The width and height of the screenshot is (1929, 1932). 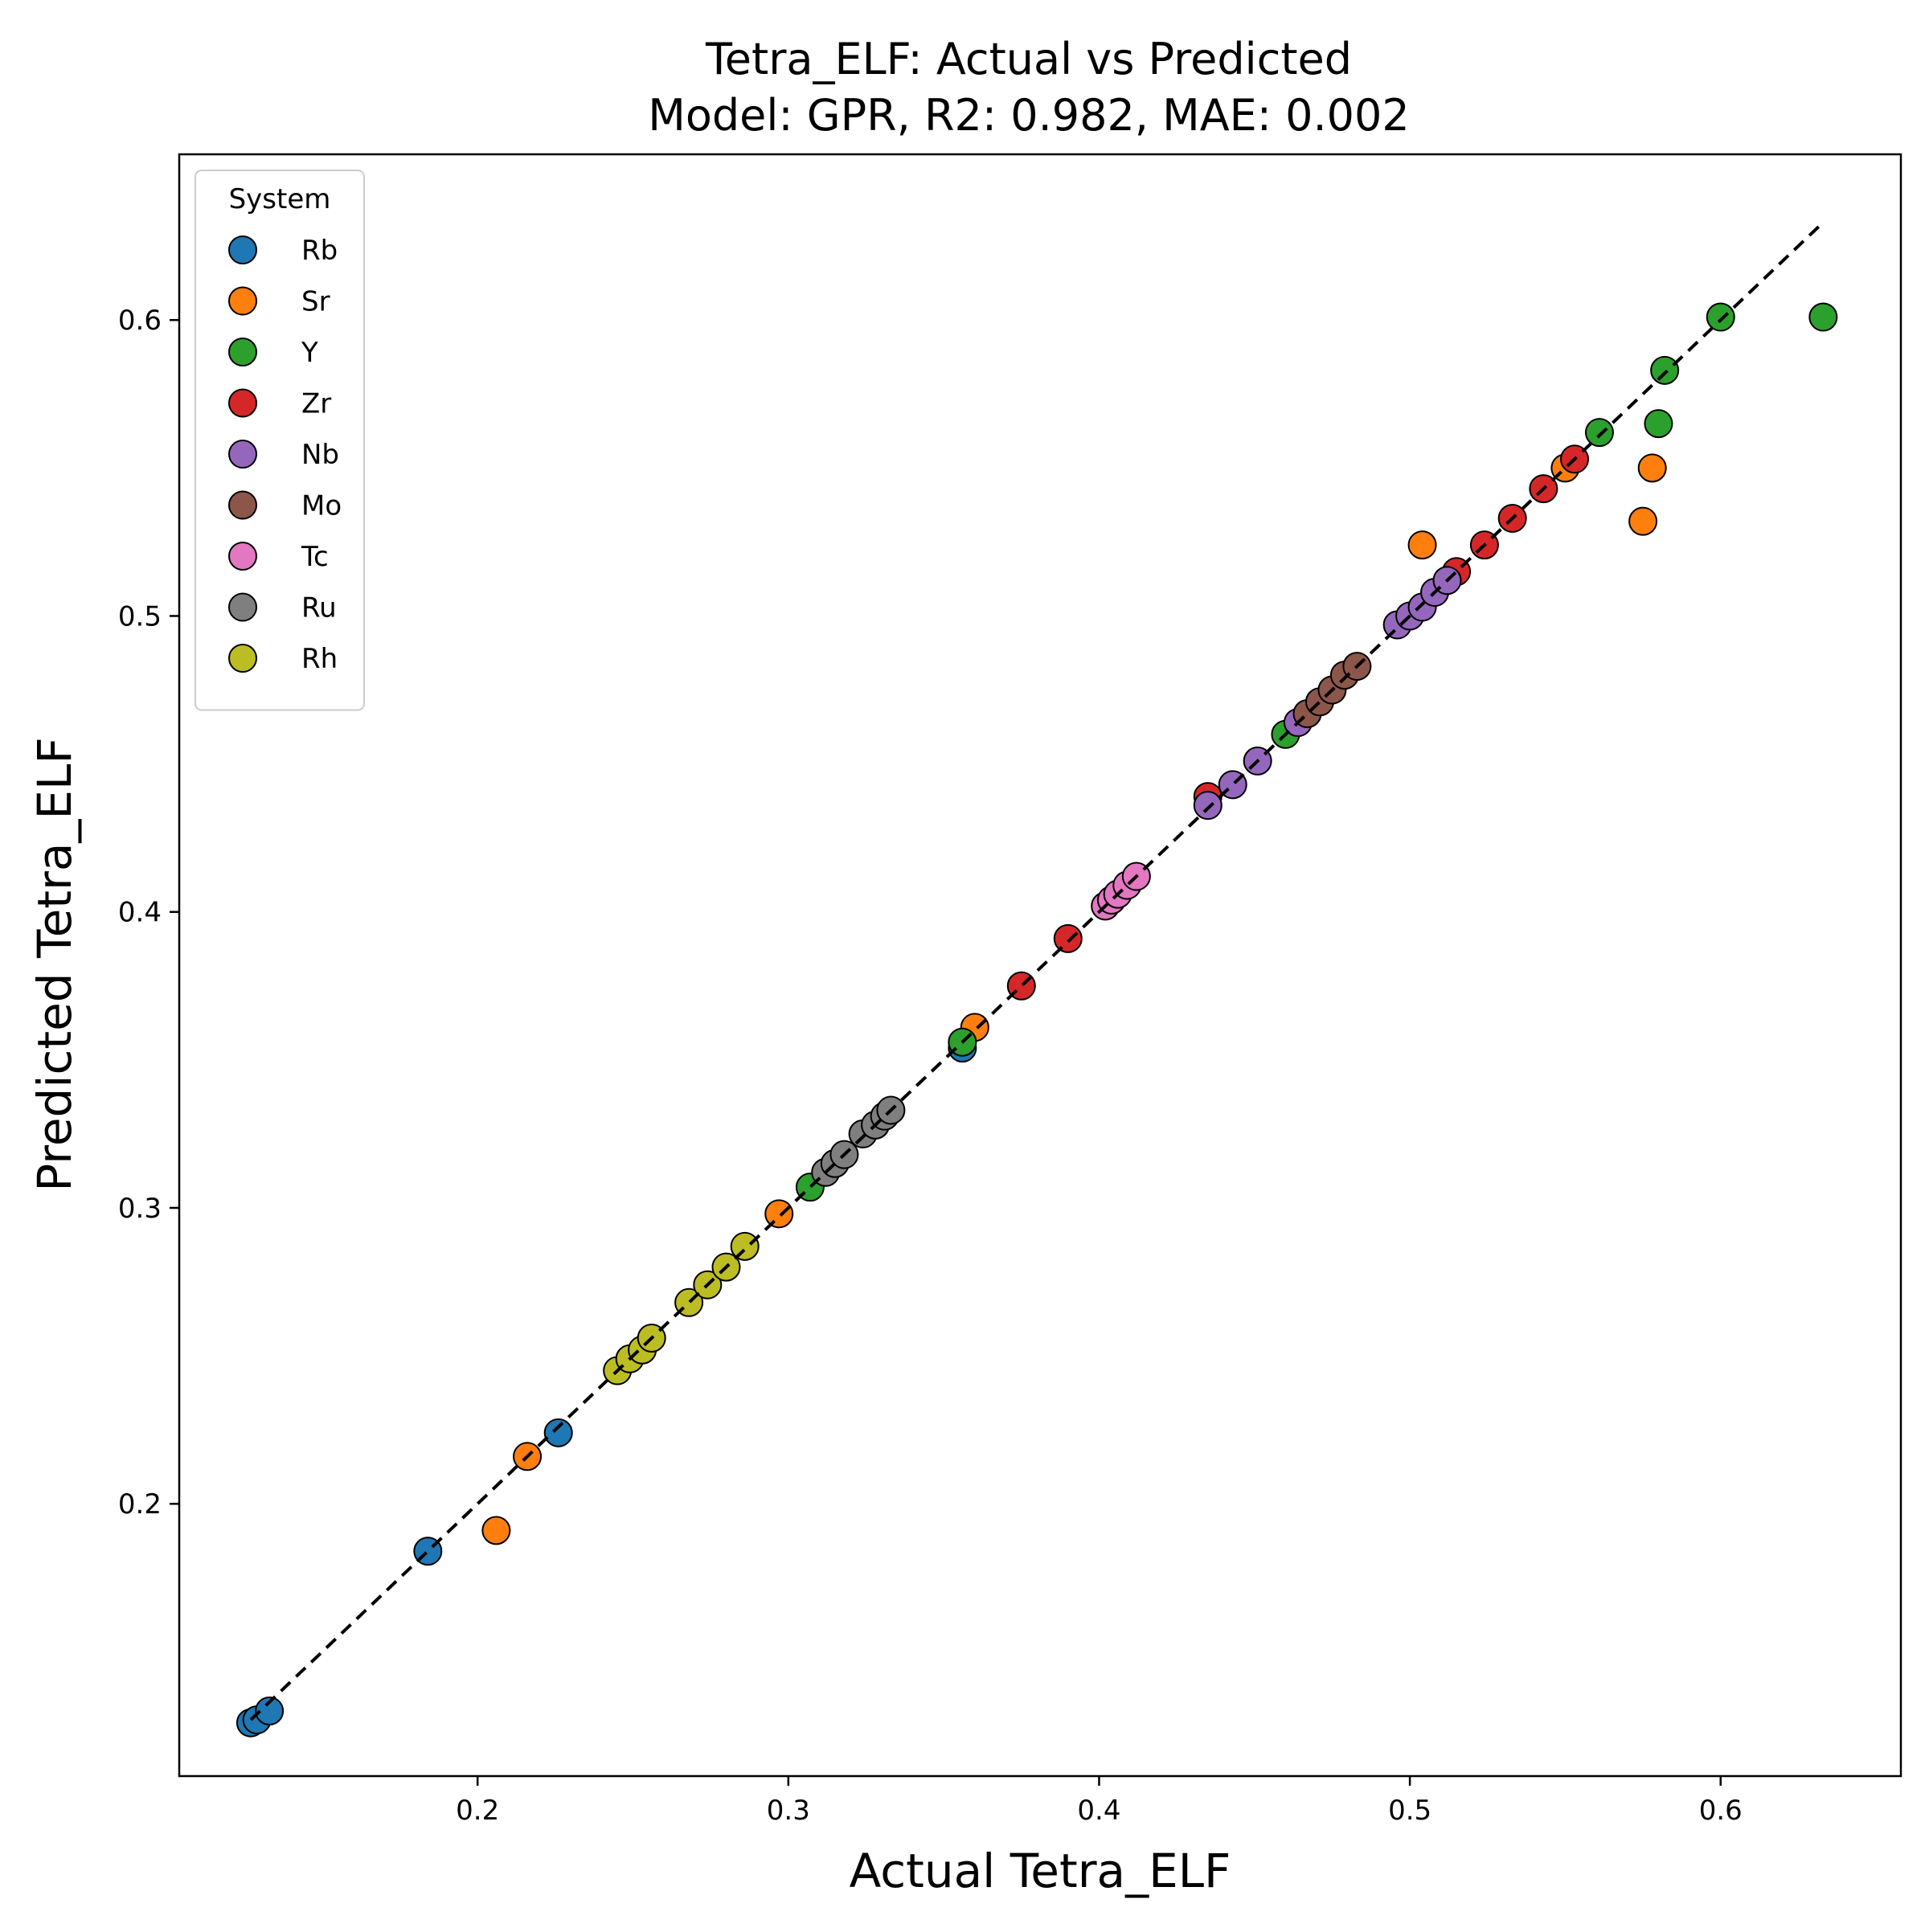 What do you see at coordinates (309, 353) in the screenshot?
I see `legend-label: Y` at bounding box center [309, 353].